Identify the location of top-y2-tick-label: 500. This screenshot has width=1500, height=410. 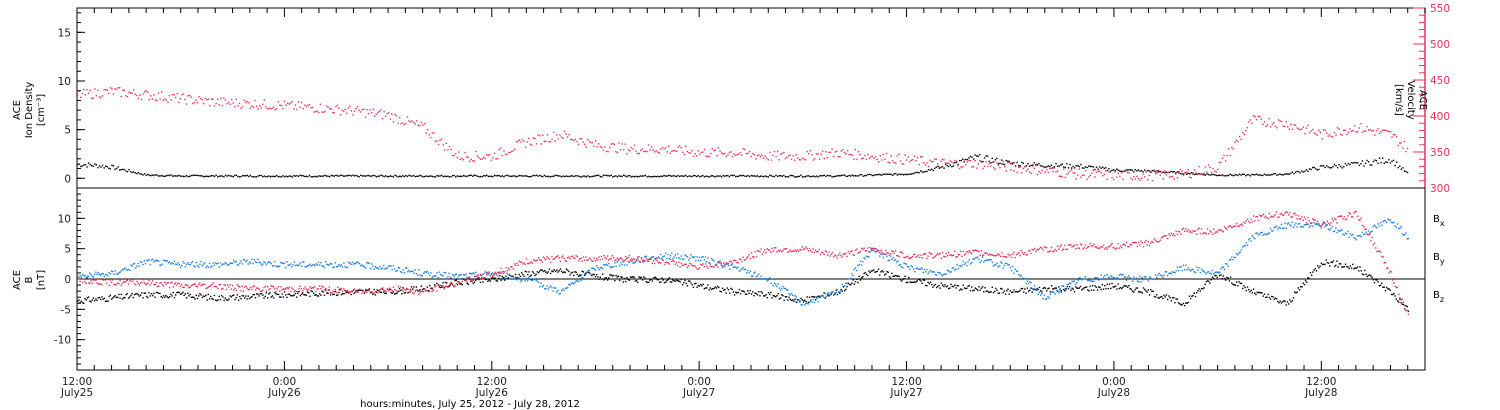
(1440, 45).